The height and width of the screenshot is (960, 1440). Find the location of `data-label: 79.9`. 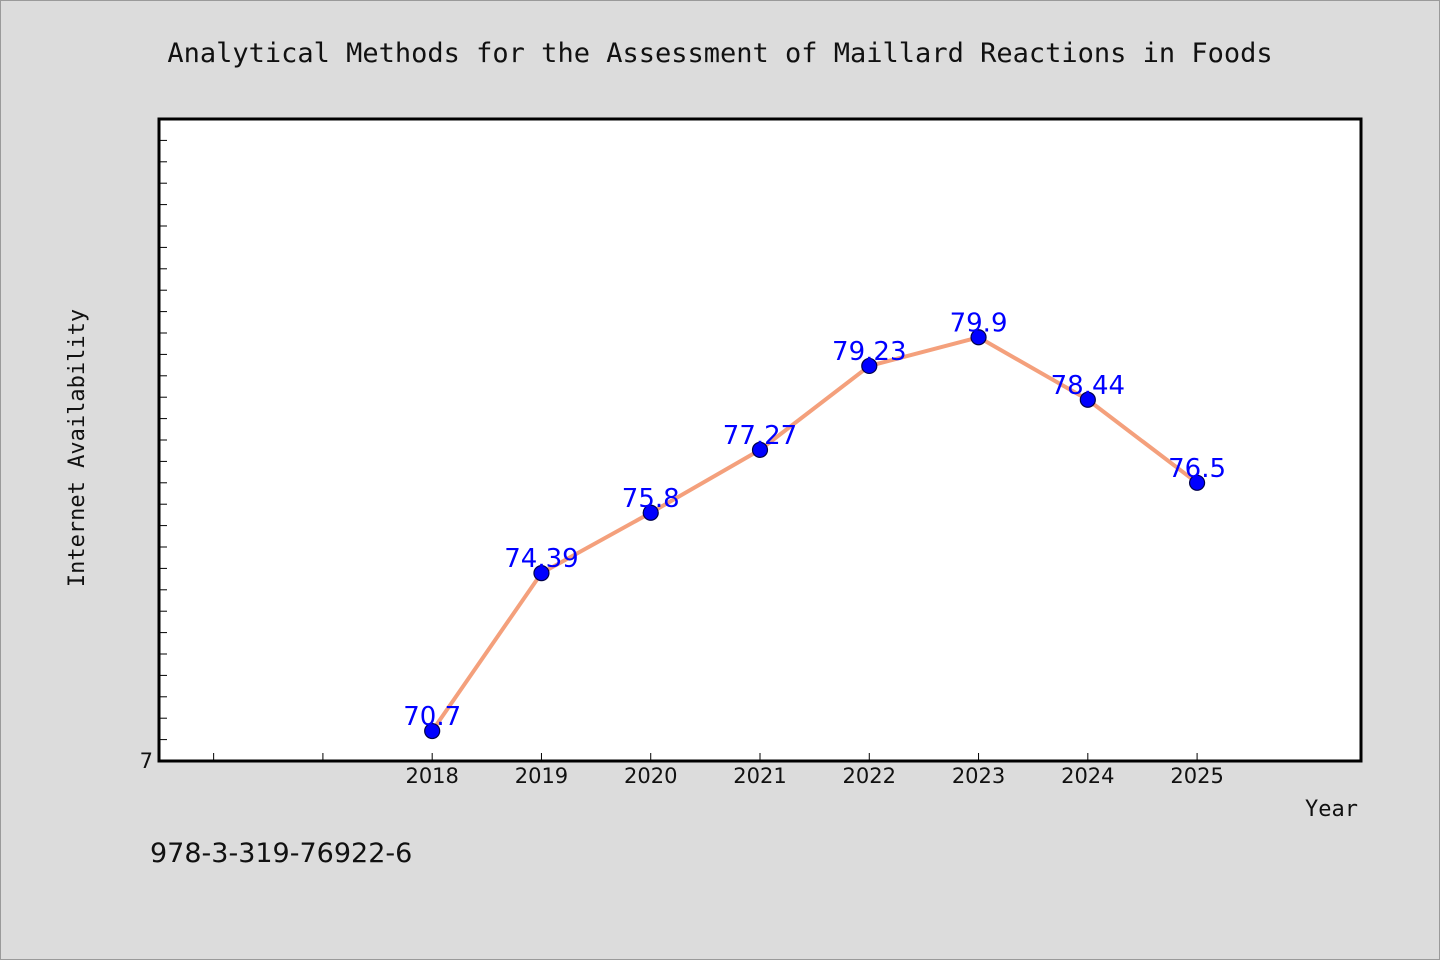

data-label: 79.9 is located at coordinates (979, 323).